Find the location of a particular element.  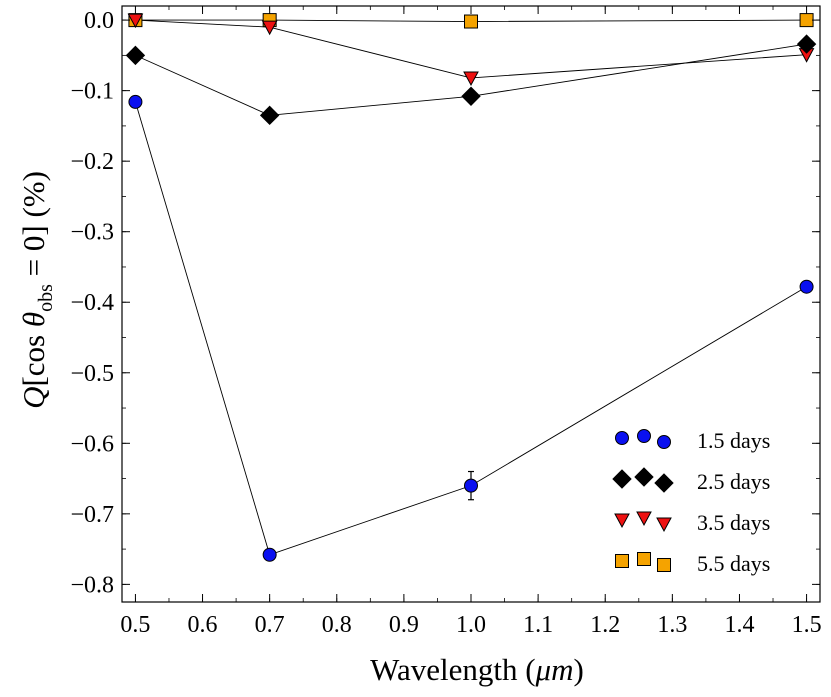

x-tick-label: 0.6 is located at coordinates (203, 625).